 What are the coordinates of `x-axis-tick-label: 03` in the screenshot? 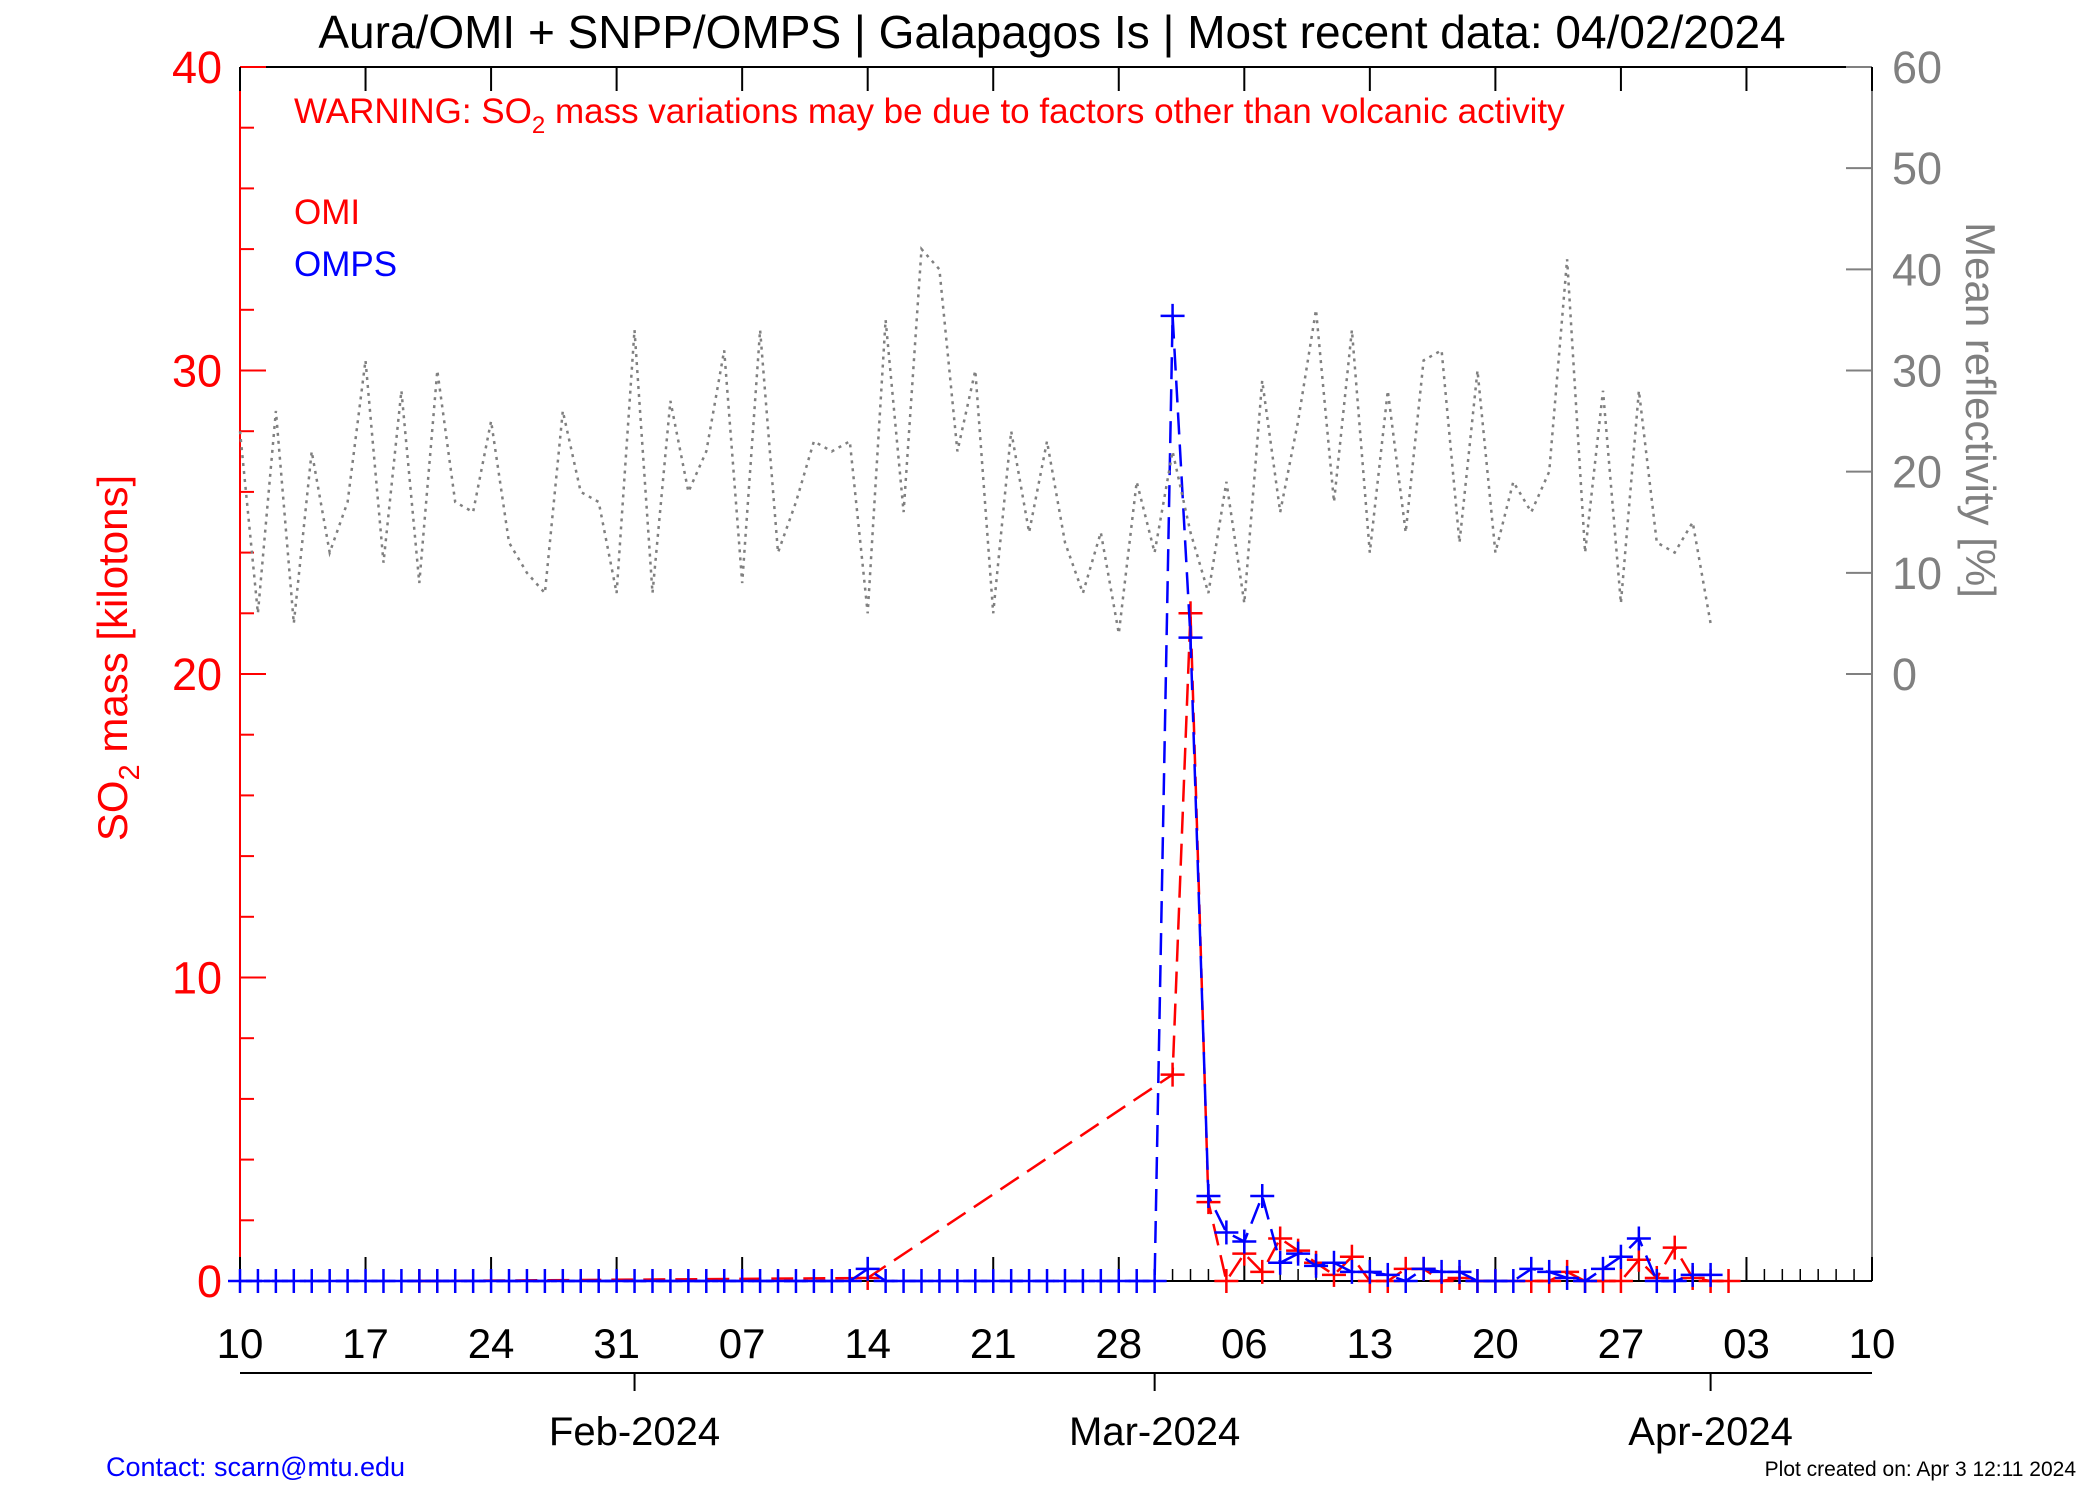 It's located at (1746, 1343).